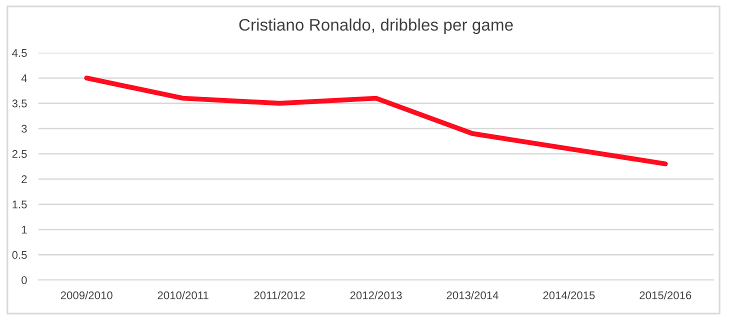 Image resolution: width=738 pixels, height=320 pixels. Describe the element at coordinates (24, 230) in the screenshot. I see `y-tick-label: 1` at that location.